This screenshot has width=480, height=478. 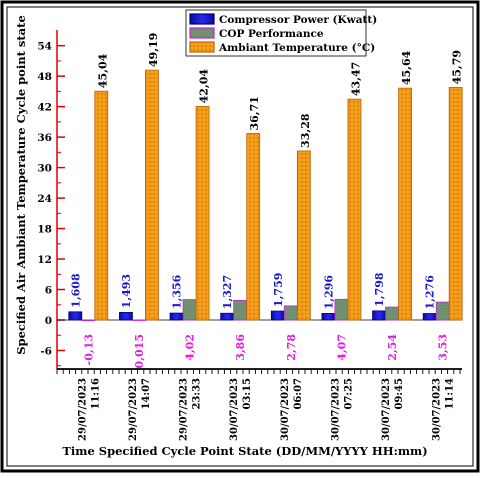 I want to click on cop-label-0: -0,13, so click(x=88, y=349).